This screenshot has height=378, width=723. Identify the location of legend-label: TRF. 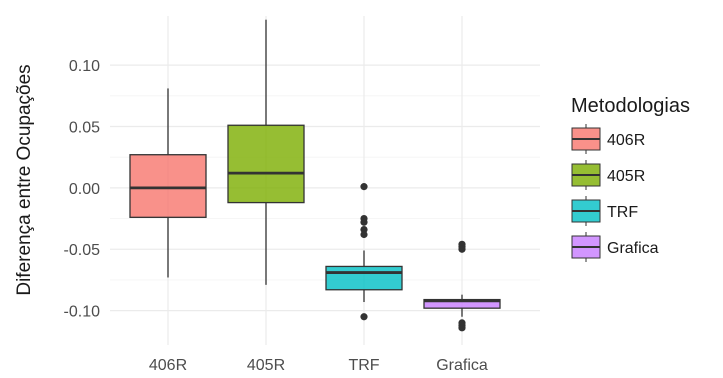
(622, 212).